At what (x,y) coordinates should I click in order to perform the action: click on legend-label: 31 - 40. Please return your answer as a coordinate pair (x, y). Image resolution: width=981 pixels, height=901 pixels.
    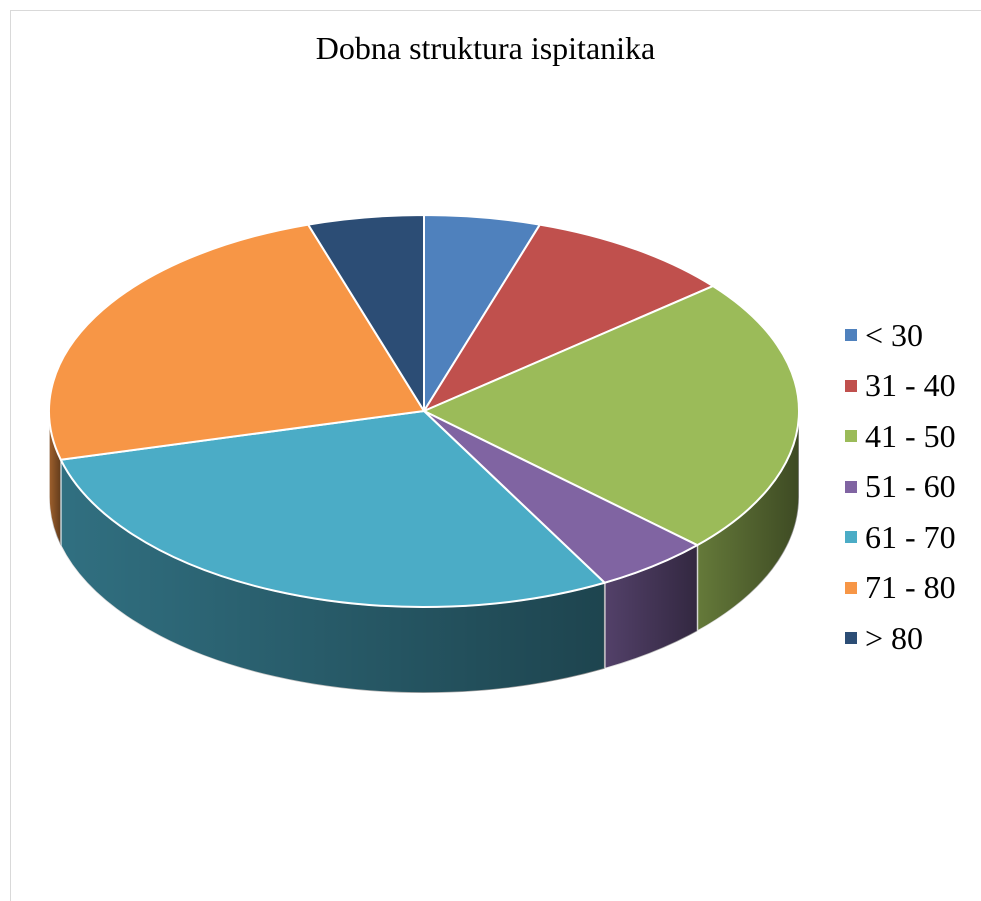
    Looking at the image, I should click on (910, 385).